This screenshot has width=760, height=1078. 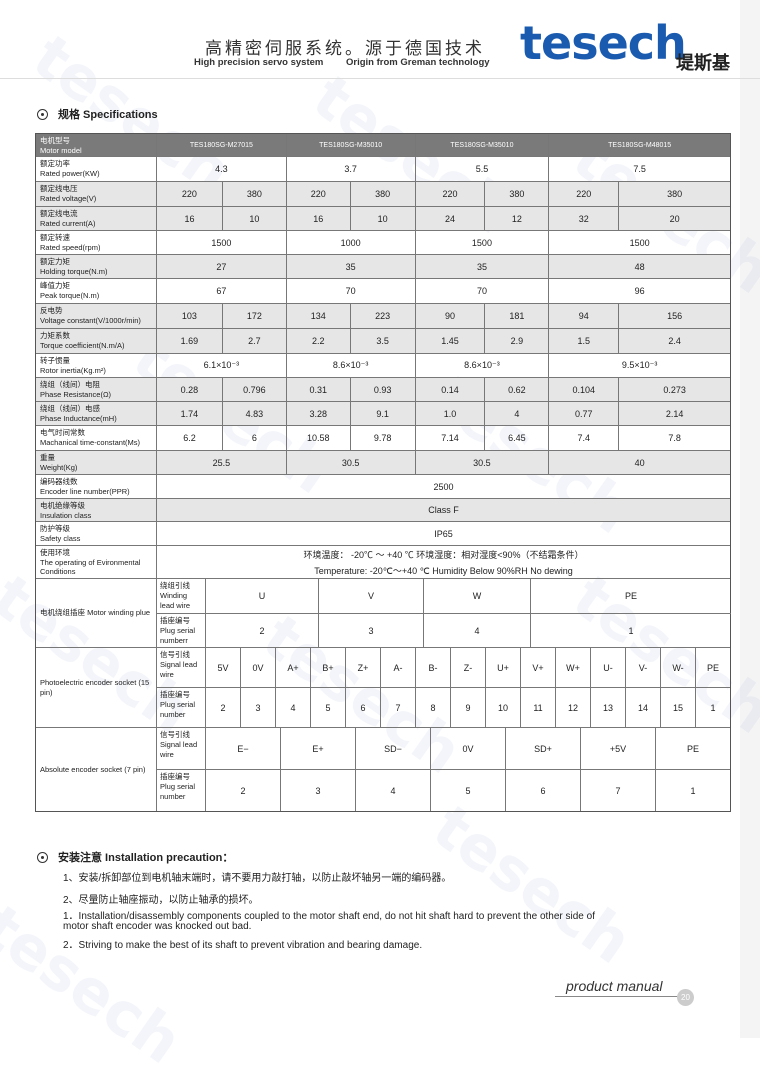 I want to click on spec-value: 7.8, so click(x=674, y=438).